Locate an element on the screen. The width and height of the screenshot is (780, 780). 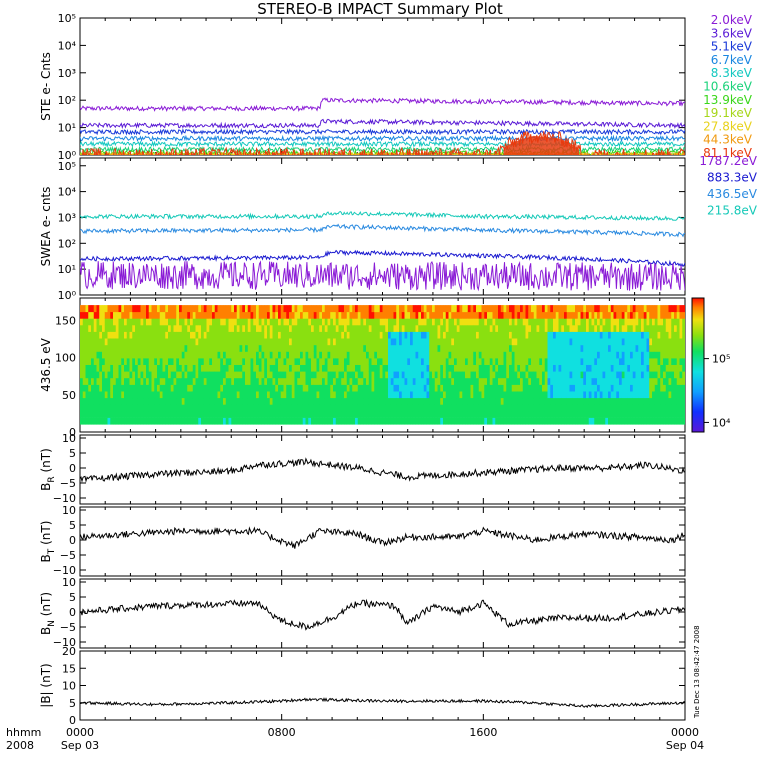
y-tick-label: −10 is located at coordinates (64, 642).